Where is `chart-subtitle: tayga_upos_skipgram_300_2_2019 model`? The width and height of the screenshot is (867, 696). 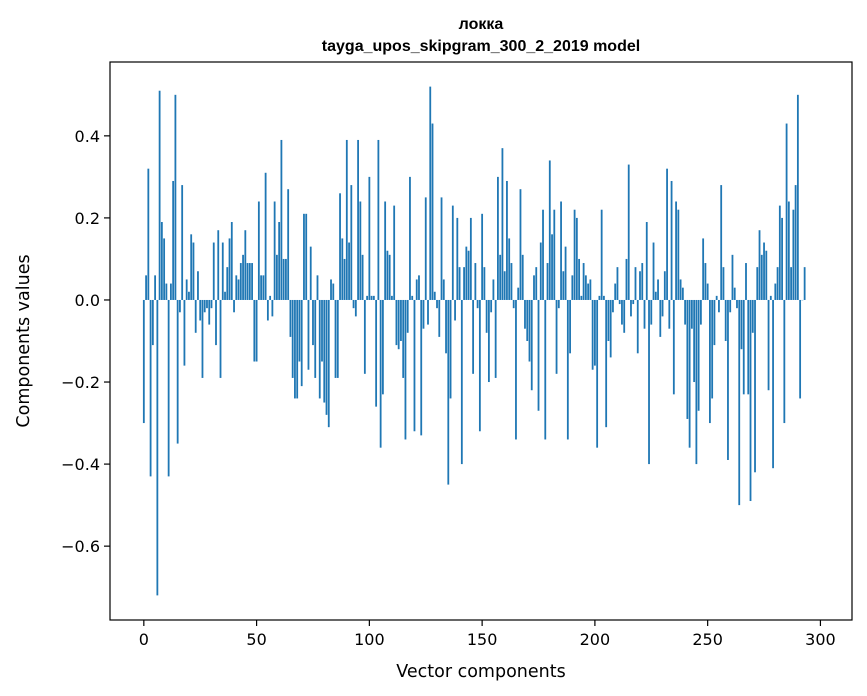 chart-subtitle: tayga_upos_skipgram_300_2_2019 model is located at coordinates (481, 46).